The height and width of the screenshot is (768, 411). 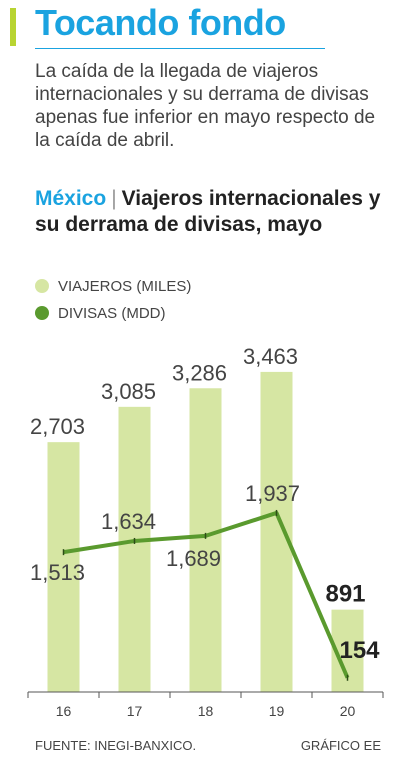 What do you see at coordinates (116, 745) in the screenshot?
I see `source-note: FUENTE: INEGI-BANXICO.` at bounding box center [116, 745].